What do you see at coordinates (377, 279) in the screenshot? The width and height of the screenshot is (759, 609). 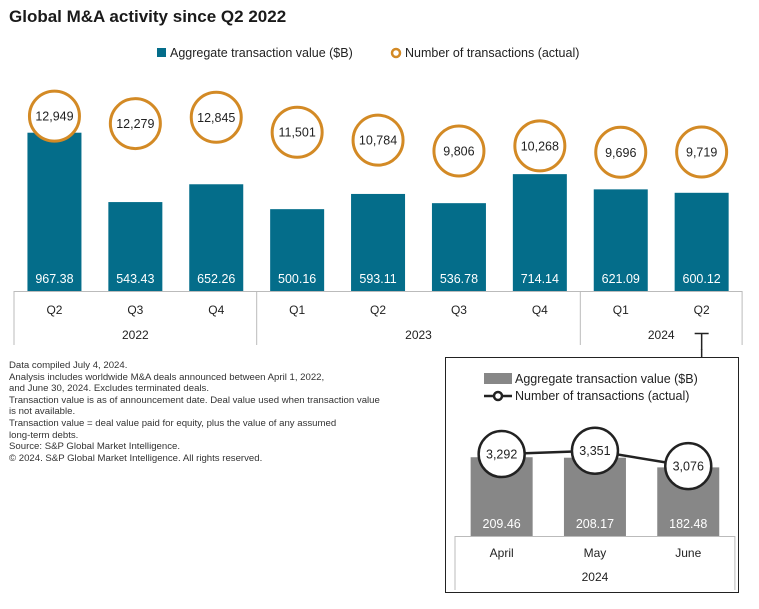 I see `value-bar-label: 593.11` at bounding box center [377, 279].